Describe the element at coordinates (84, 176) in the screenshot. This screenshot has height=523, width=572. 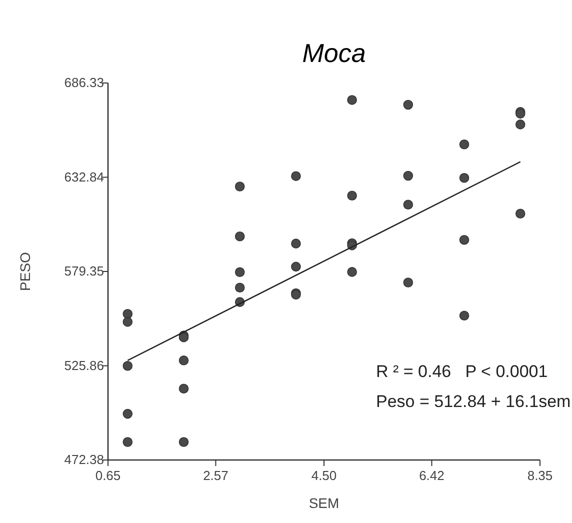
I see `y-tick-label: 632.84` at that location.